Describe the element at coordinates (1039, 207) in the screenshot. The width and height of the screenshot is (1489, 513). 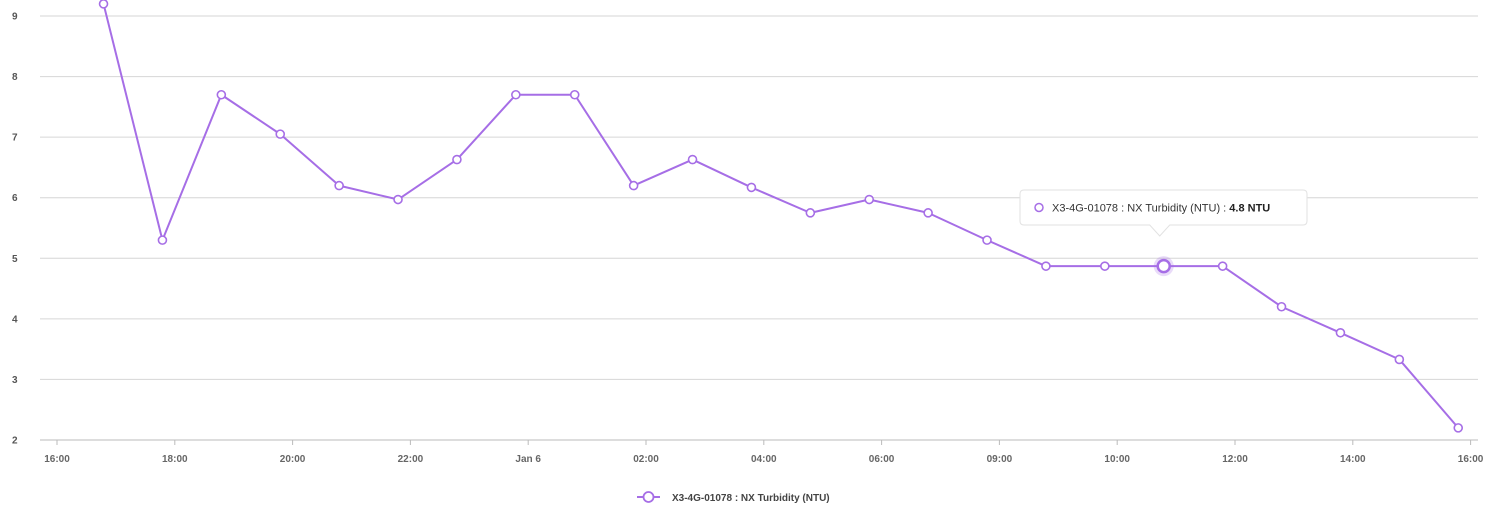
I see `tooltip-series-marker-icon` at that location.